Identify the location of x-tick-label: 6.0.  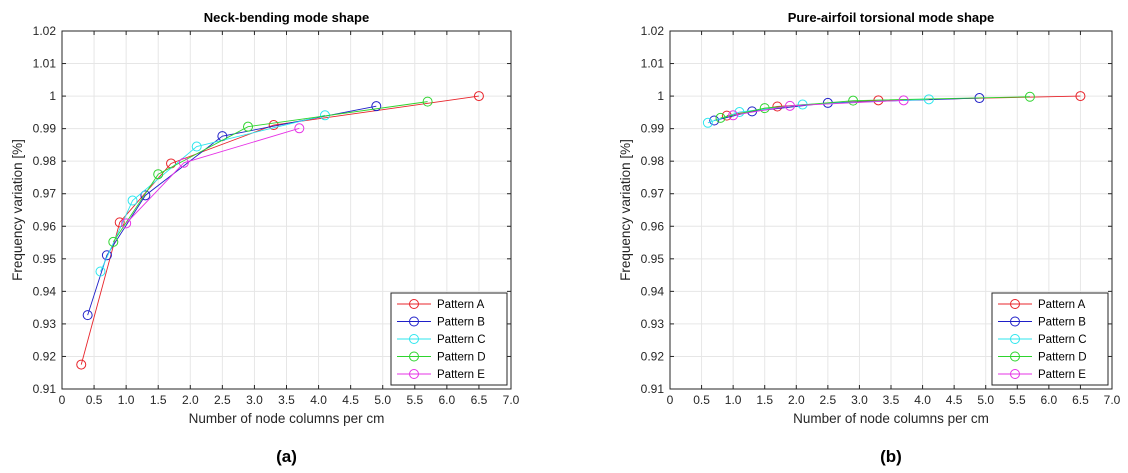
(1049, 400).